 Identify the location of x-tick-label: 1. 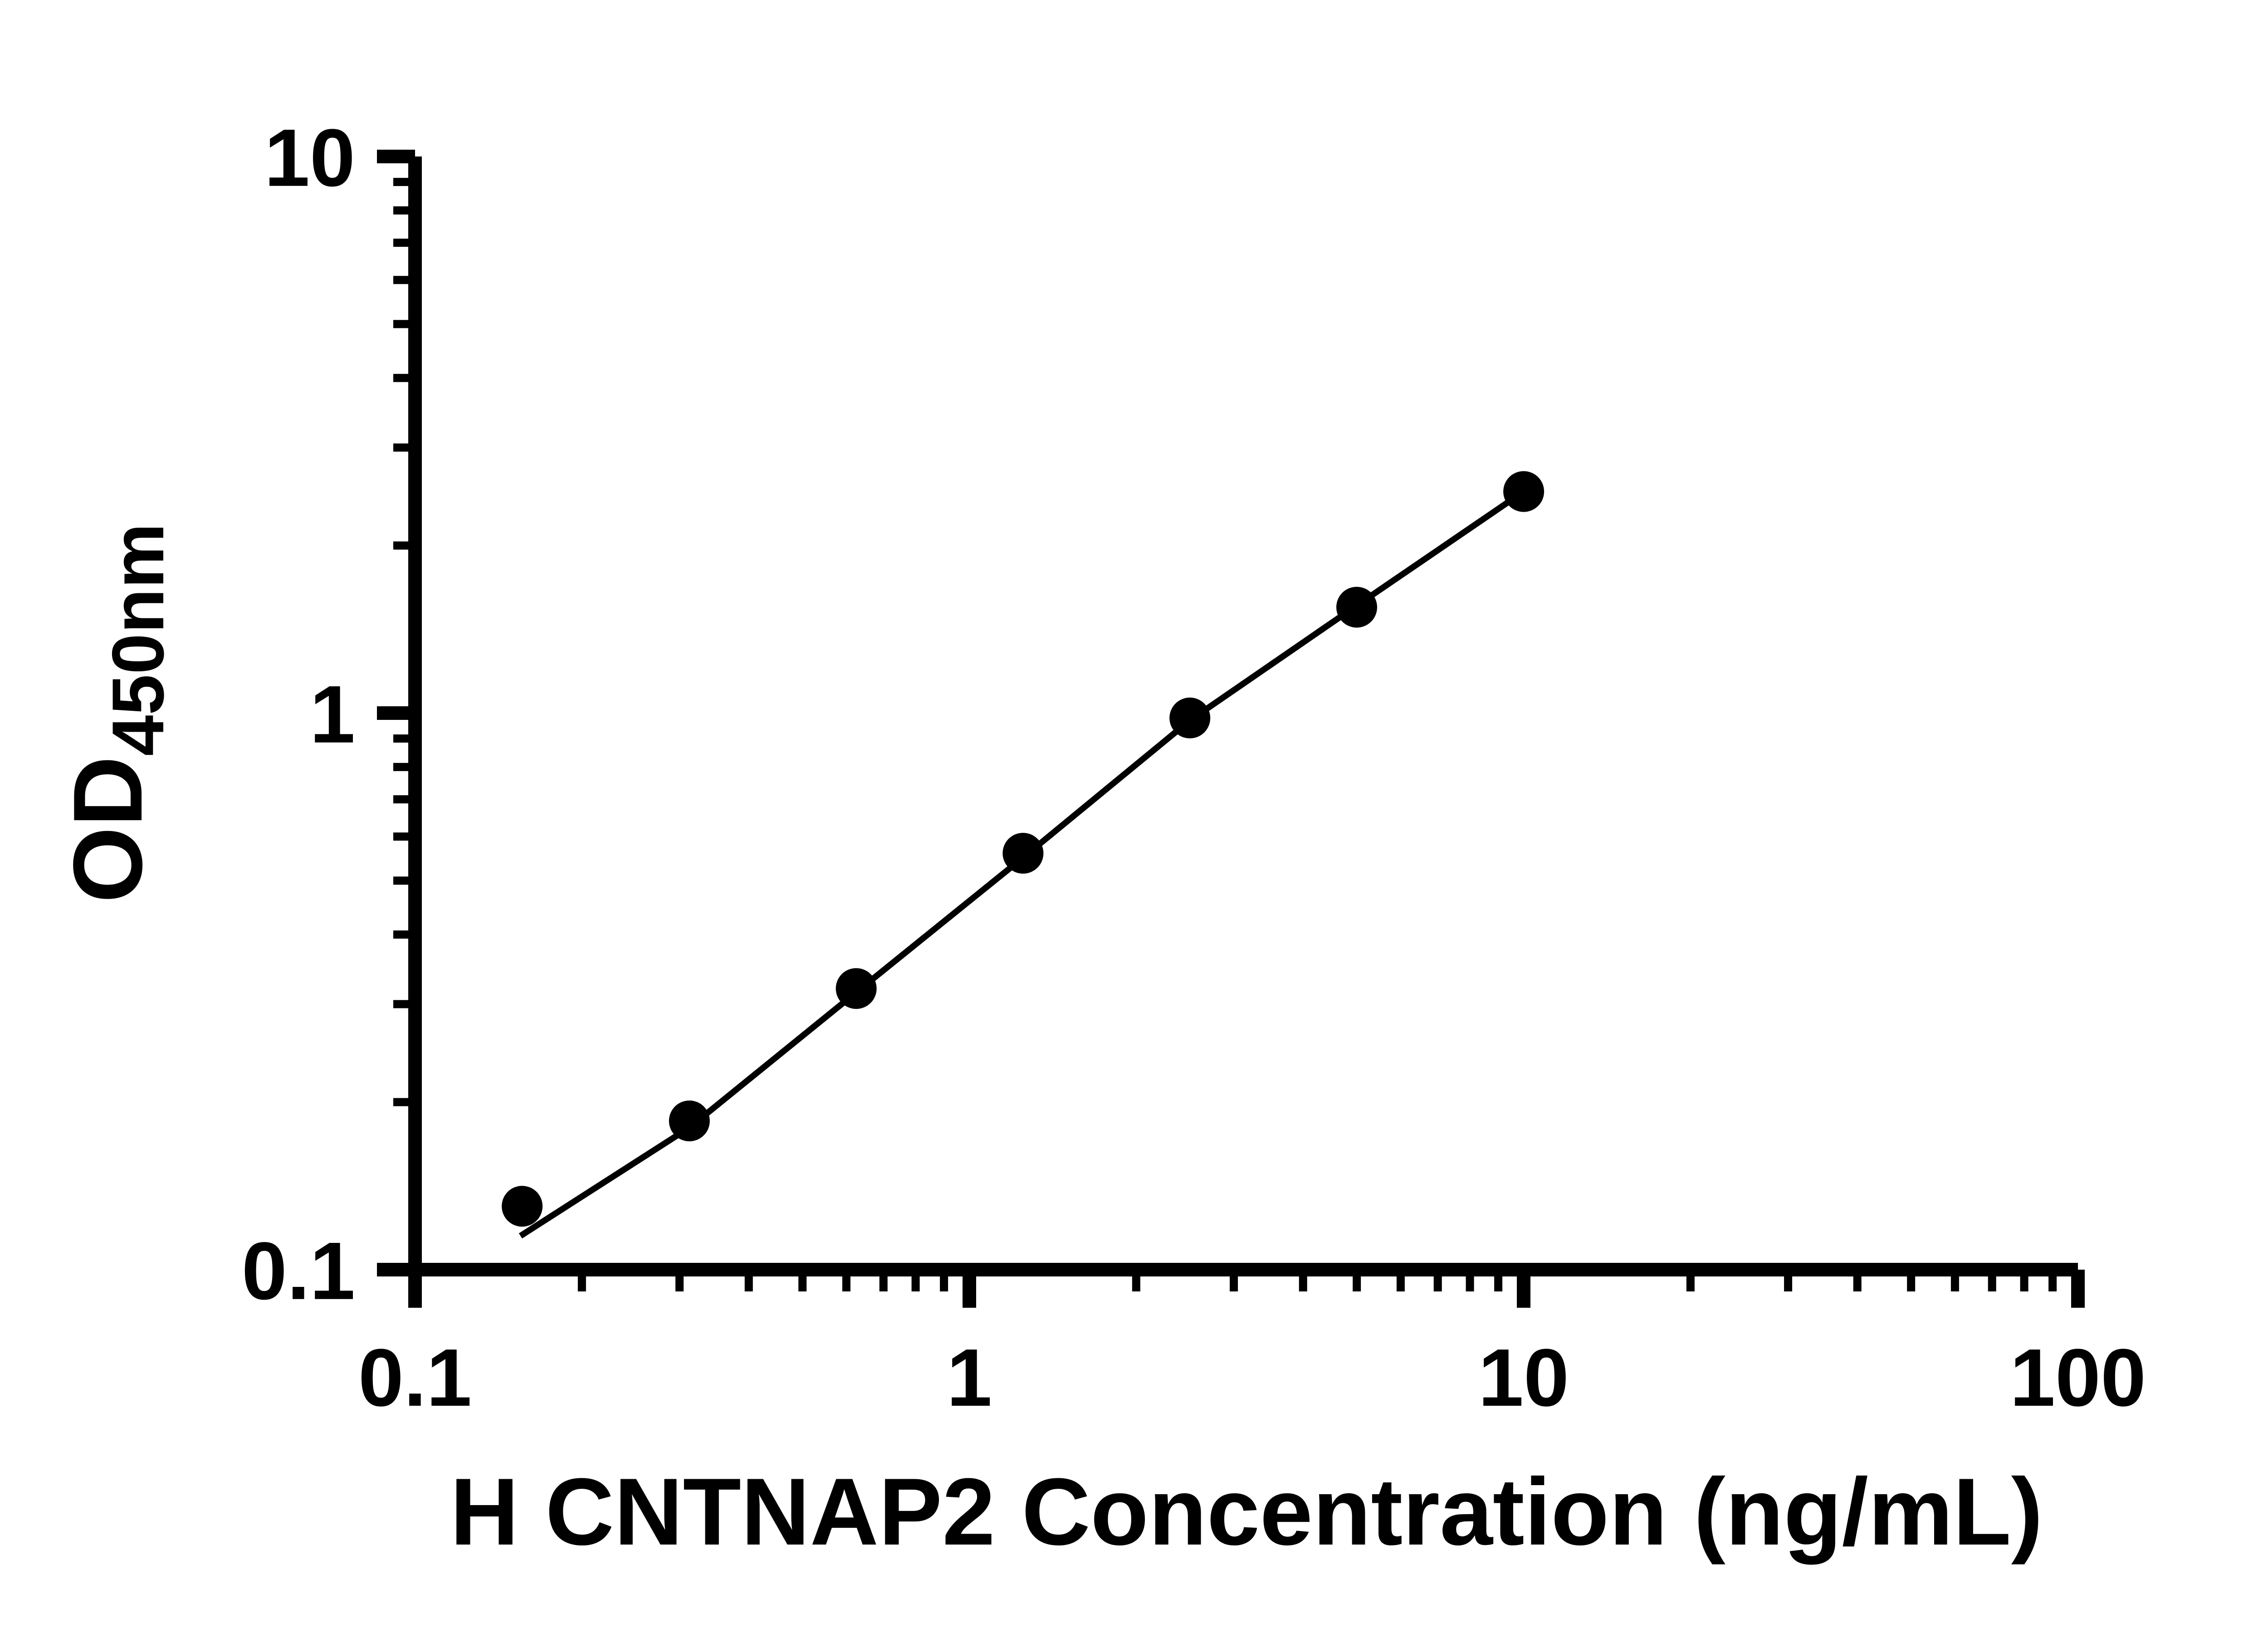
(970, 1377).